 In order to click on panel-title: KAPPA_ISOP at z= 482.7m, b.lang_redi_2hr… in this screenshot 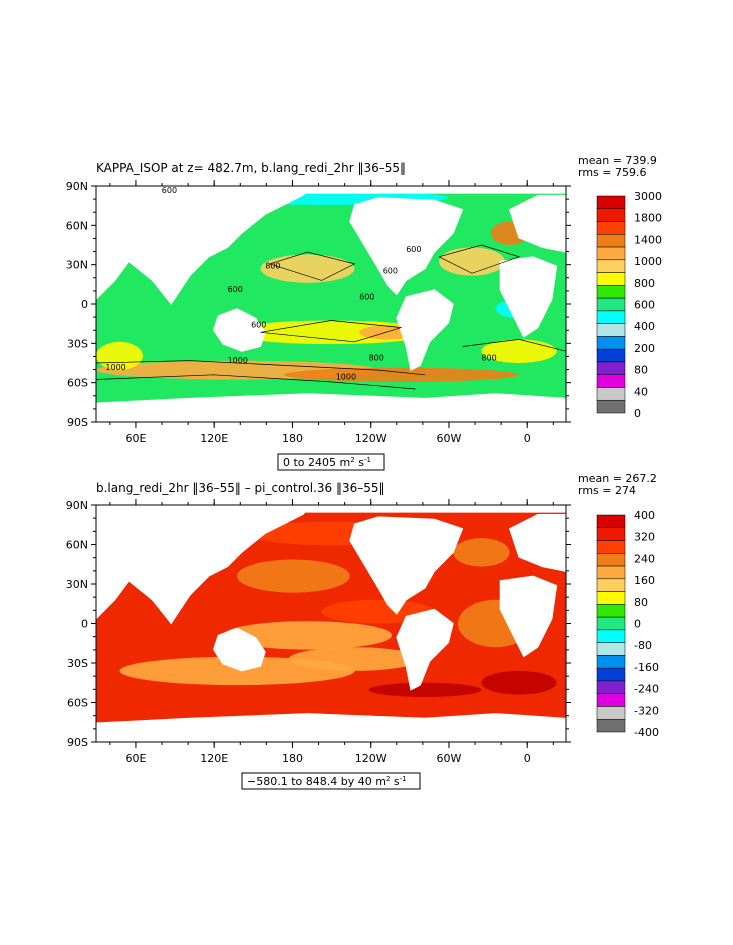, I will do `click(251, 168)`.